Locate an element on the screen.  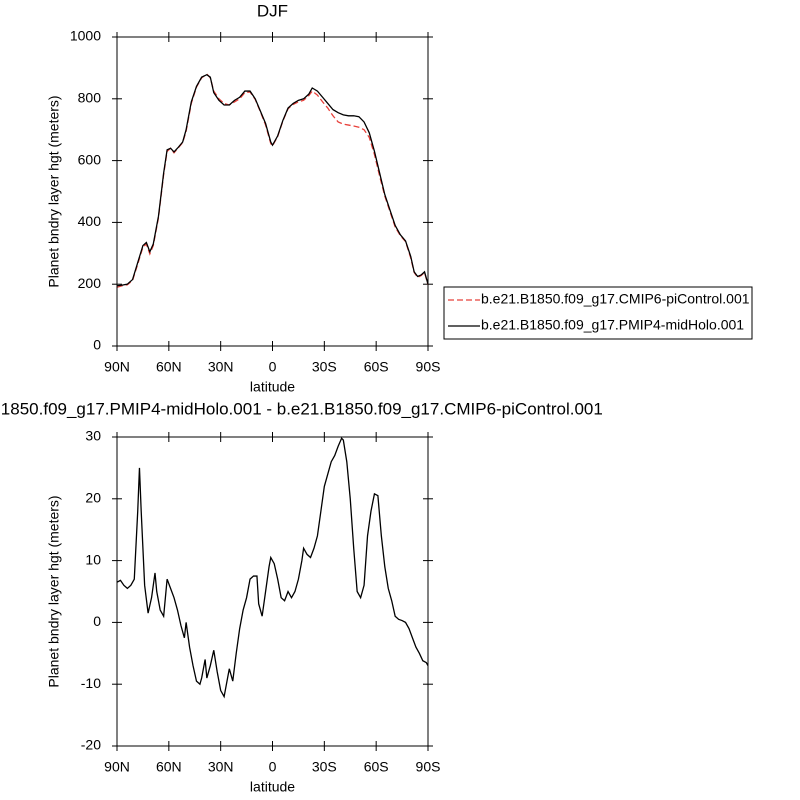
legend-label: b.e21.B1850.f09_g17.CMIP6-piControl.001 is located at coordinates (615, 299).